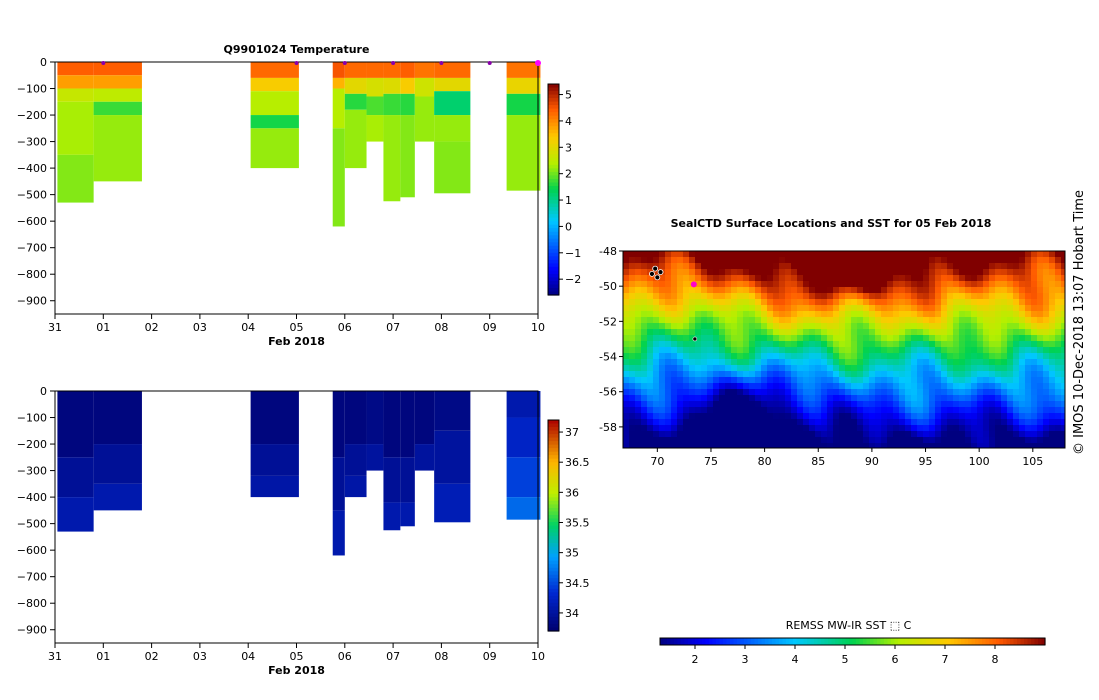 The height and width of the screenshot is (700, 1099). What do you see at coordinates (608, 321) in the screenshot?
I see `map-y-tick-label: -52` at bounding box center [608, 321].